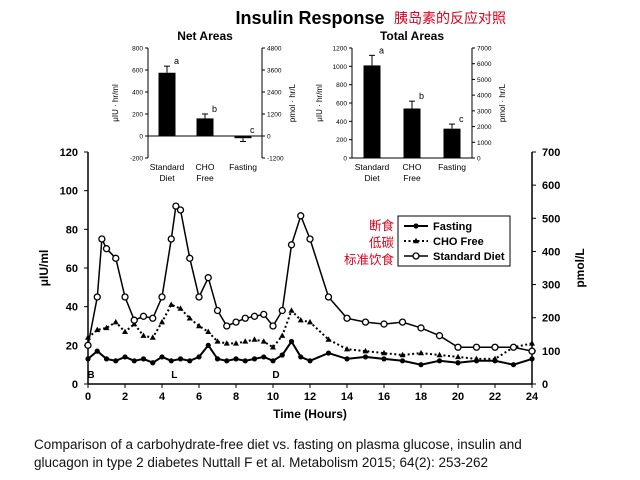  Describe the element at coordinates (274, 93) in the screenshot. I see `y-right-tick-label: 2400` at that location.